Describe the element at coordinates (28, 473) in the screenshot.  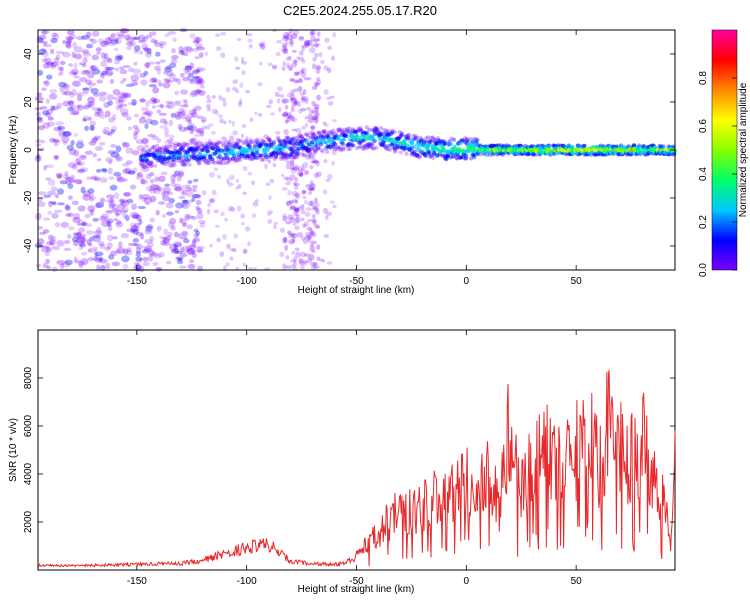
I see `y-tick-label: 4000` at that location.